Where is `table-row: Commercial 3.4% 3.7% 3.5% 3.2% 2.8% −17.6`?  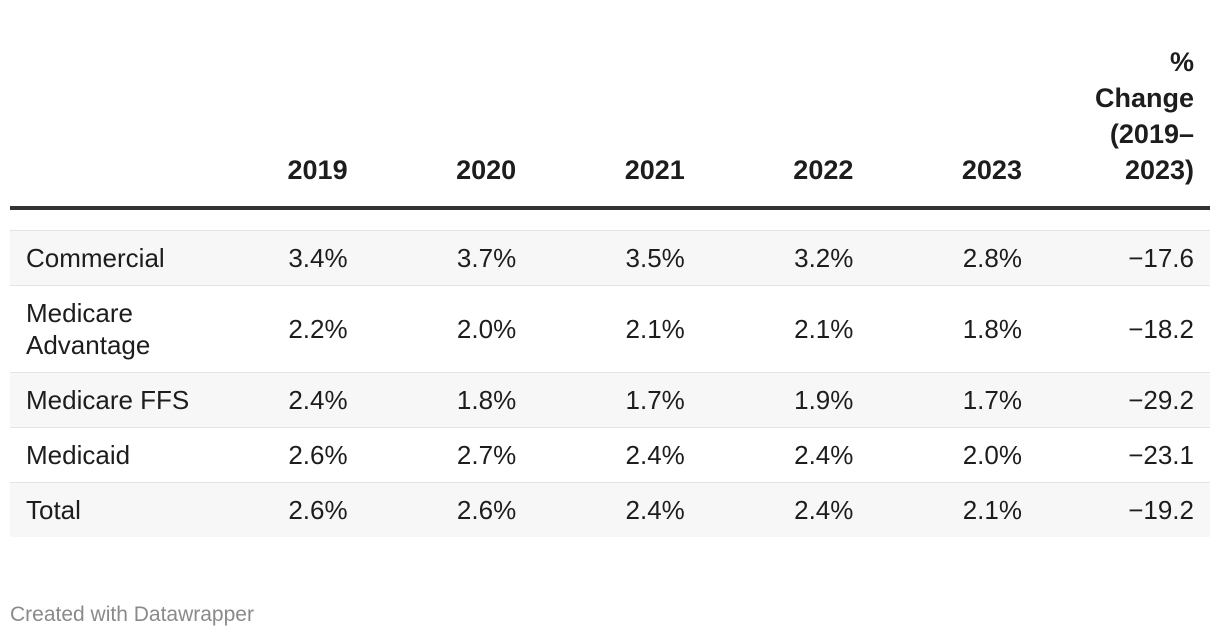
table-row: Commercial 3.4% 3.7% 3.5% 3.2% 2.8% −17.6 is located at coordinates (610, 258).